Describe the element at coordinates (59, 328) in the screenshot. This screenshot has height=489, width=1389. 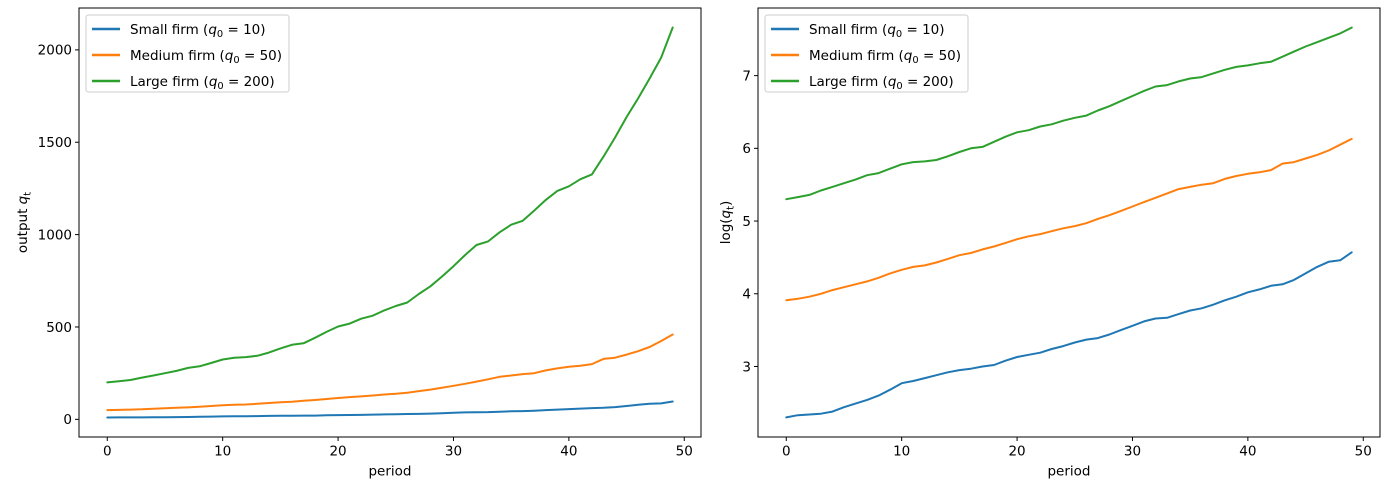
I see `y-tick-label: 500` at that location.